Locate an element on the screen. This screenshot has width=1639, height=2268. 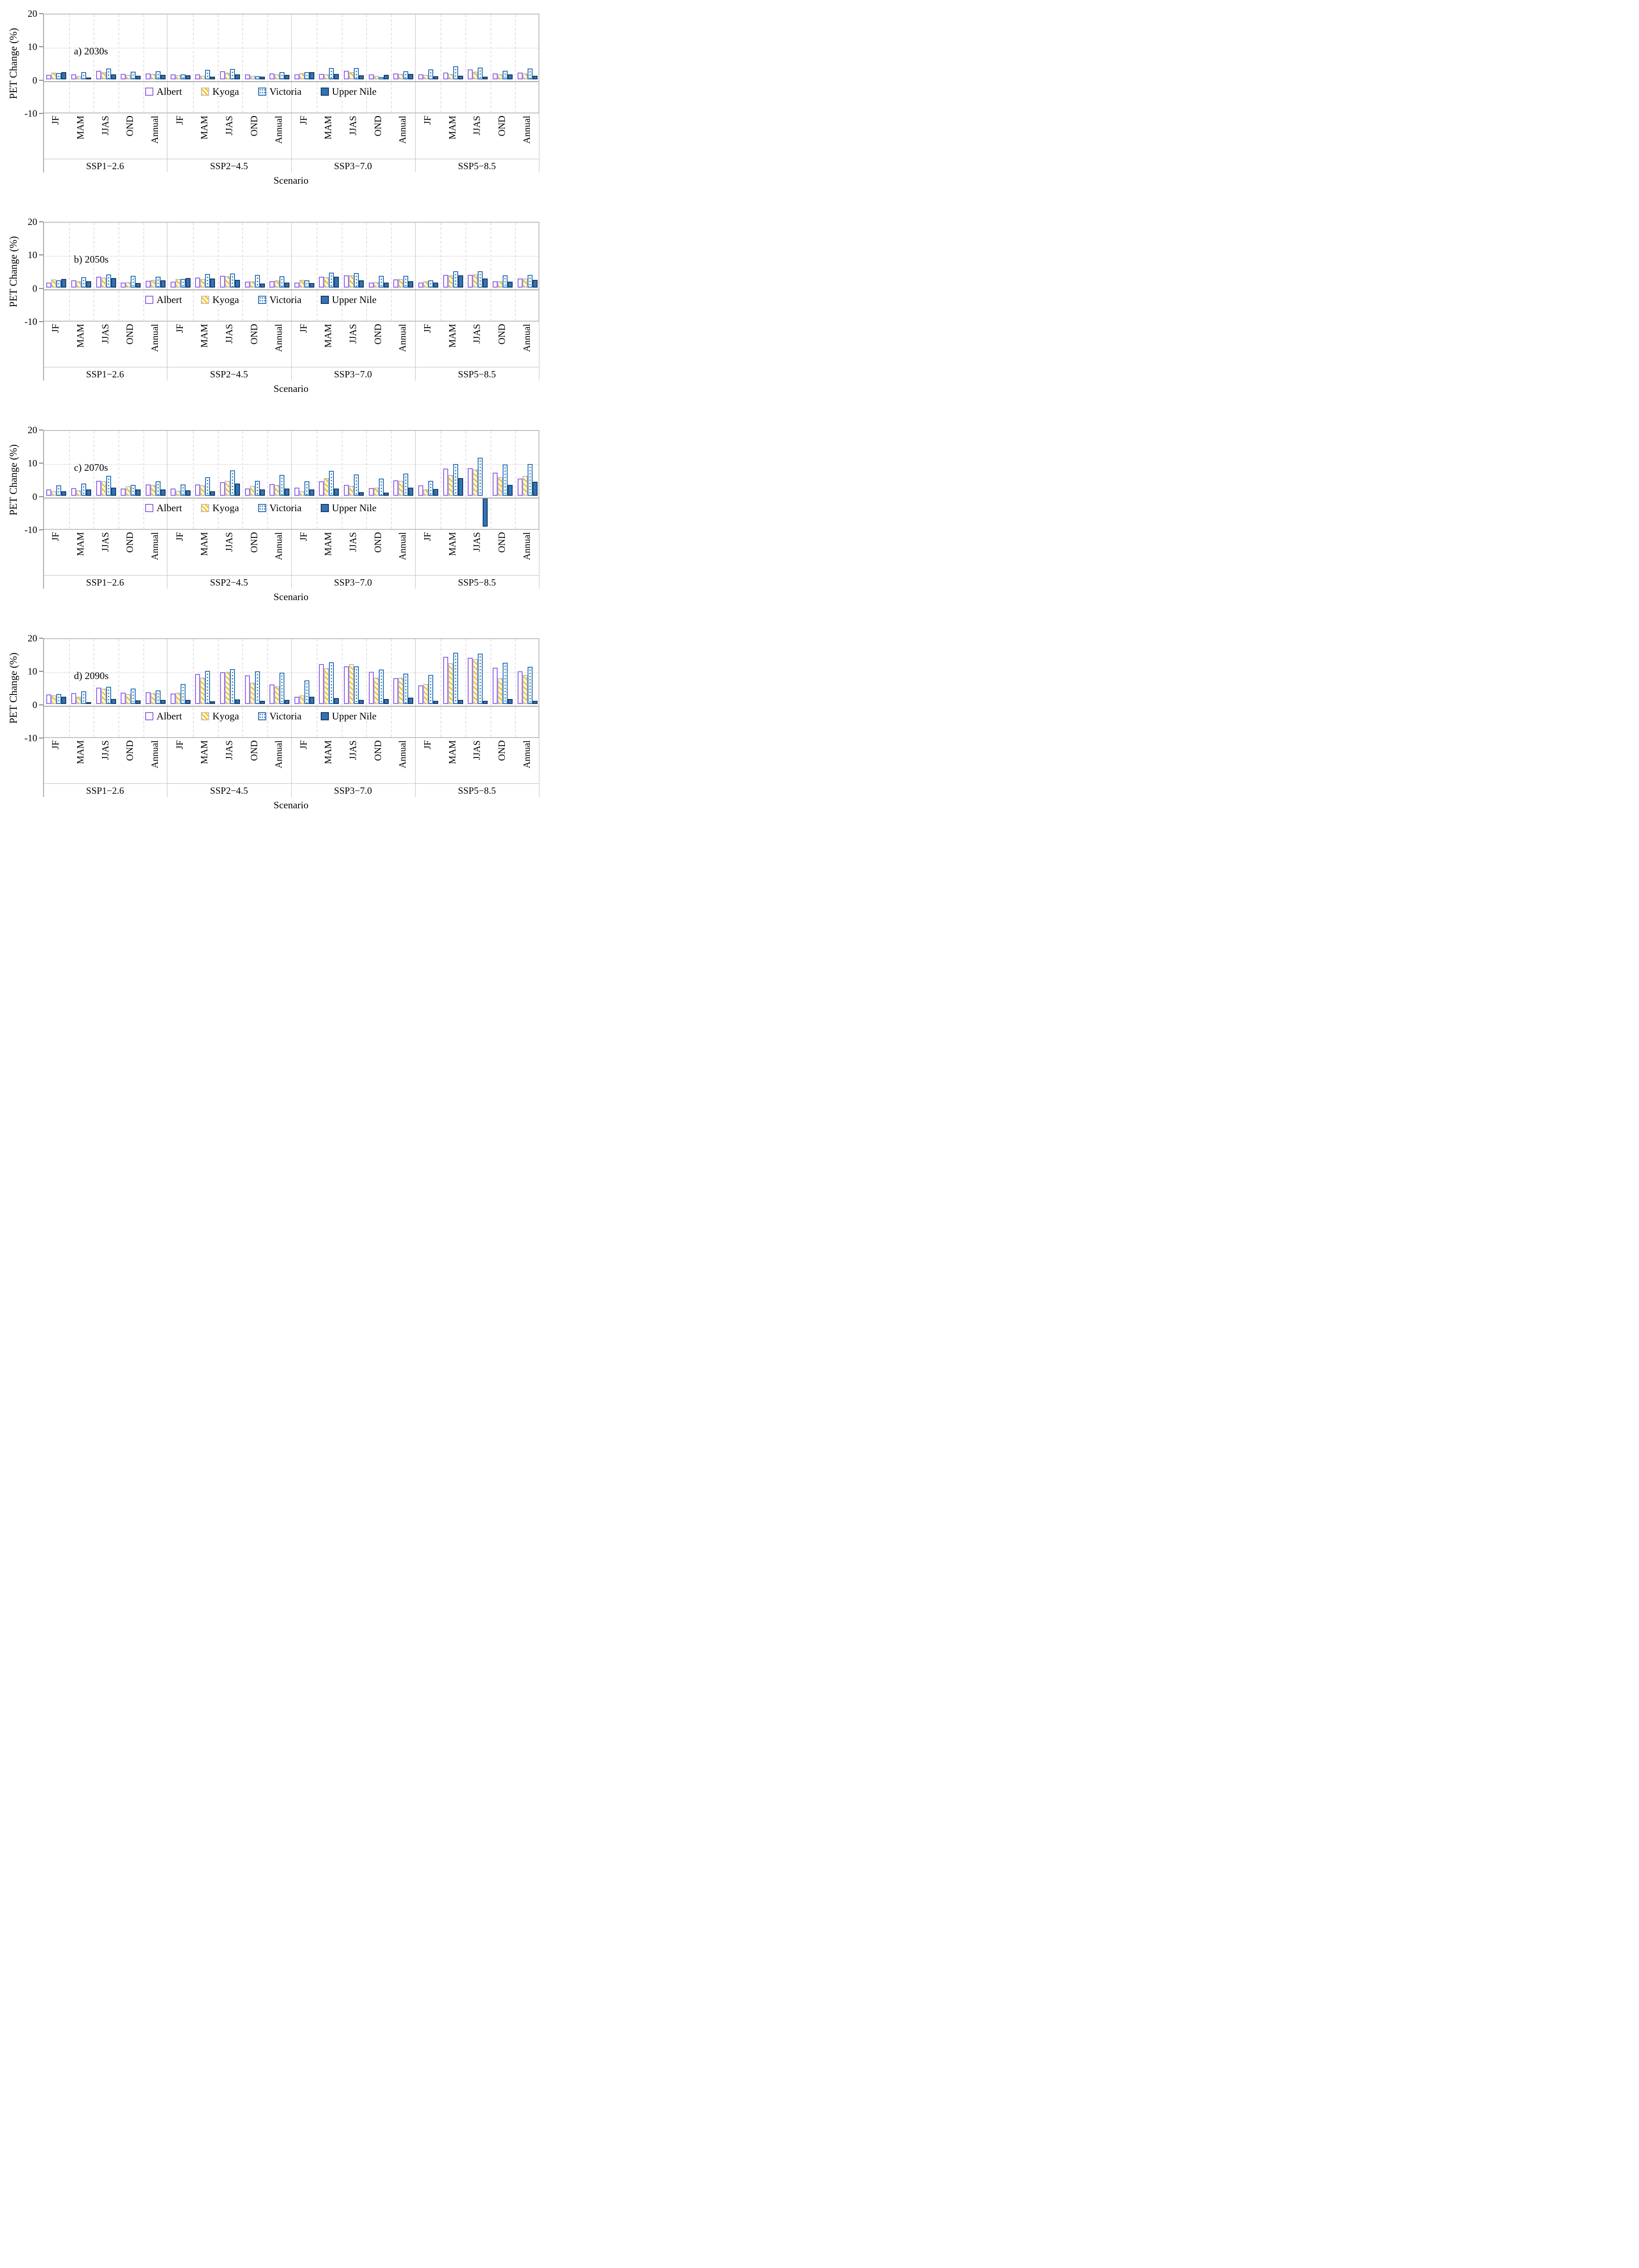
legend-item-uppernile: Upper Nile is located at coordinates (349, 92).